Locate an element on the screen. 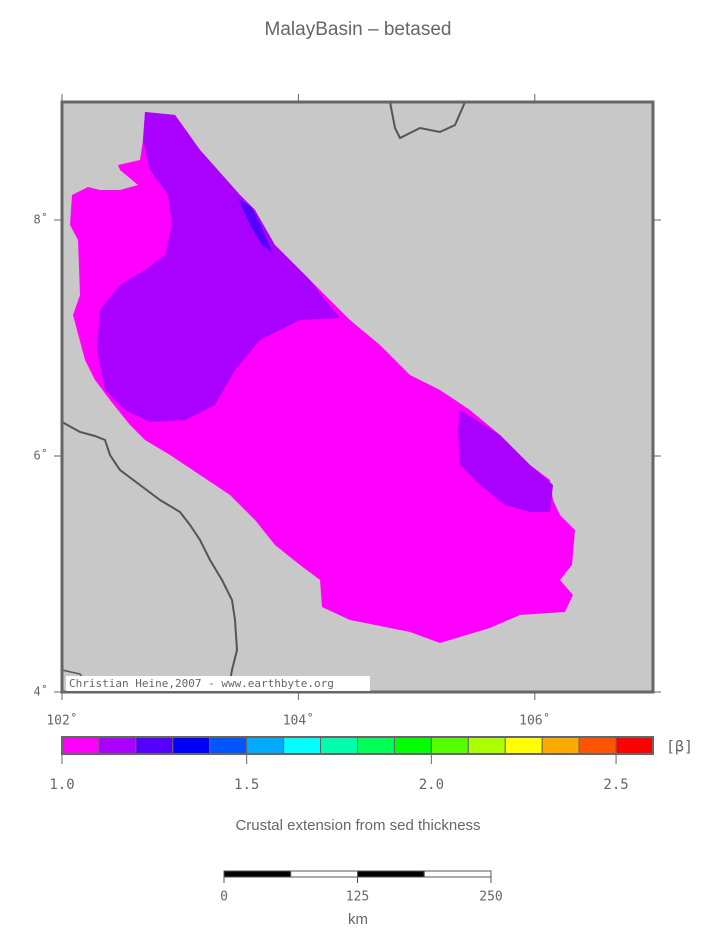  title: MalayBasin – betased is located at coordinates (358, 29).